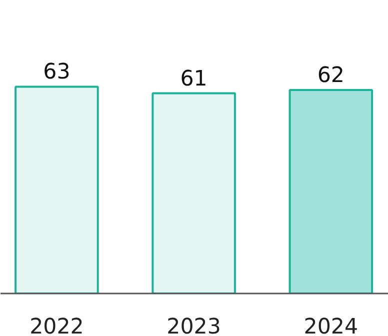 The image size is (388, 336). Describe the element at coordinates (331, 325) in the screenshot. I see `x-tick-label: 2024` at that location.